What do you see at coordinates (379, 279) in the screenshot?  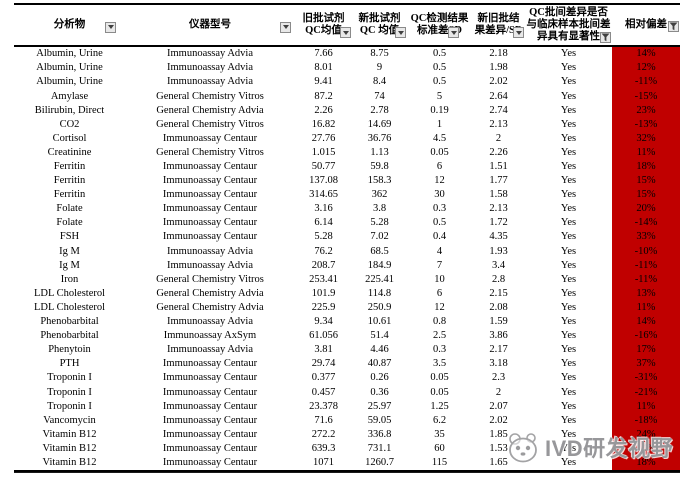 I see `cell-new-qc-mean: 225.41` at bounding box center [379, 279].